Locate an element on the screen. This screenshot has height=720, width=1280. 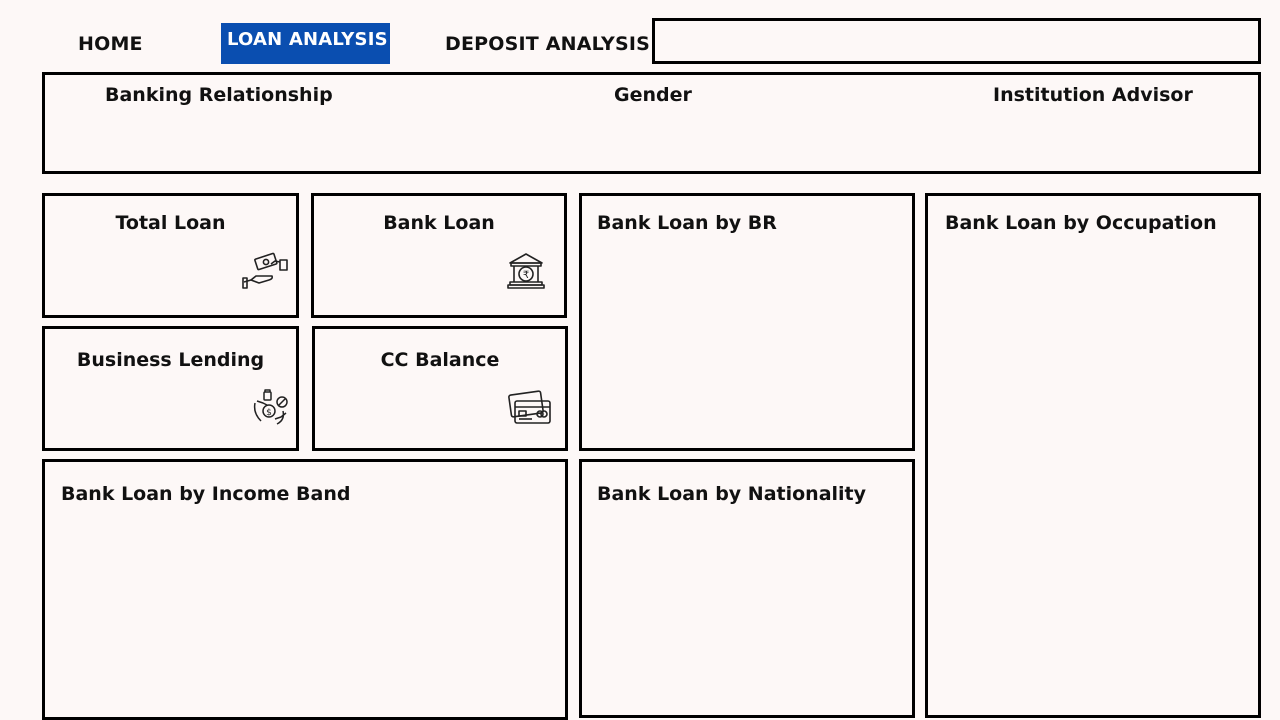
kpi-card-business-lending: Business Lending $ is located at coordinates (170, 388).